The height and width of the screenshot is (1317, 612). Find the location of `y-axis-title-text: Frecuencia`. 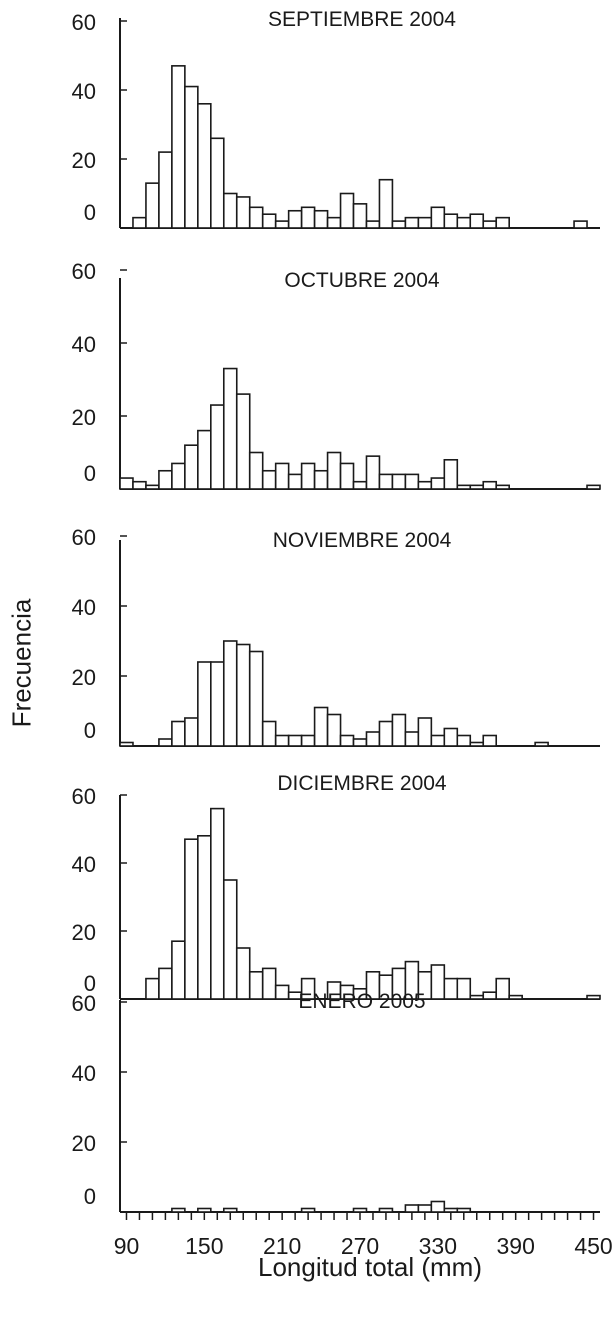

y-axis-title-text: Frecuencia is located at coordinates (21, 663).